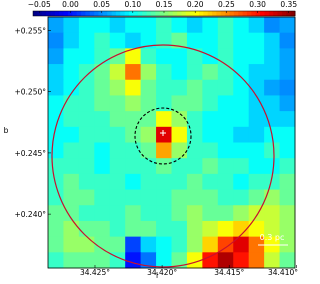 The height and width of the screenshot is (284, 320). I want to click on inner-circle, so click(163, 136).